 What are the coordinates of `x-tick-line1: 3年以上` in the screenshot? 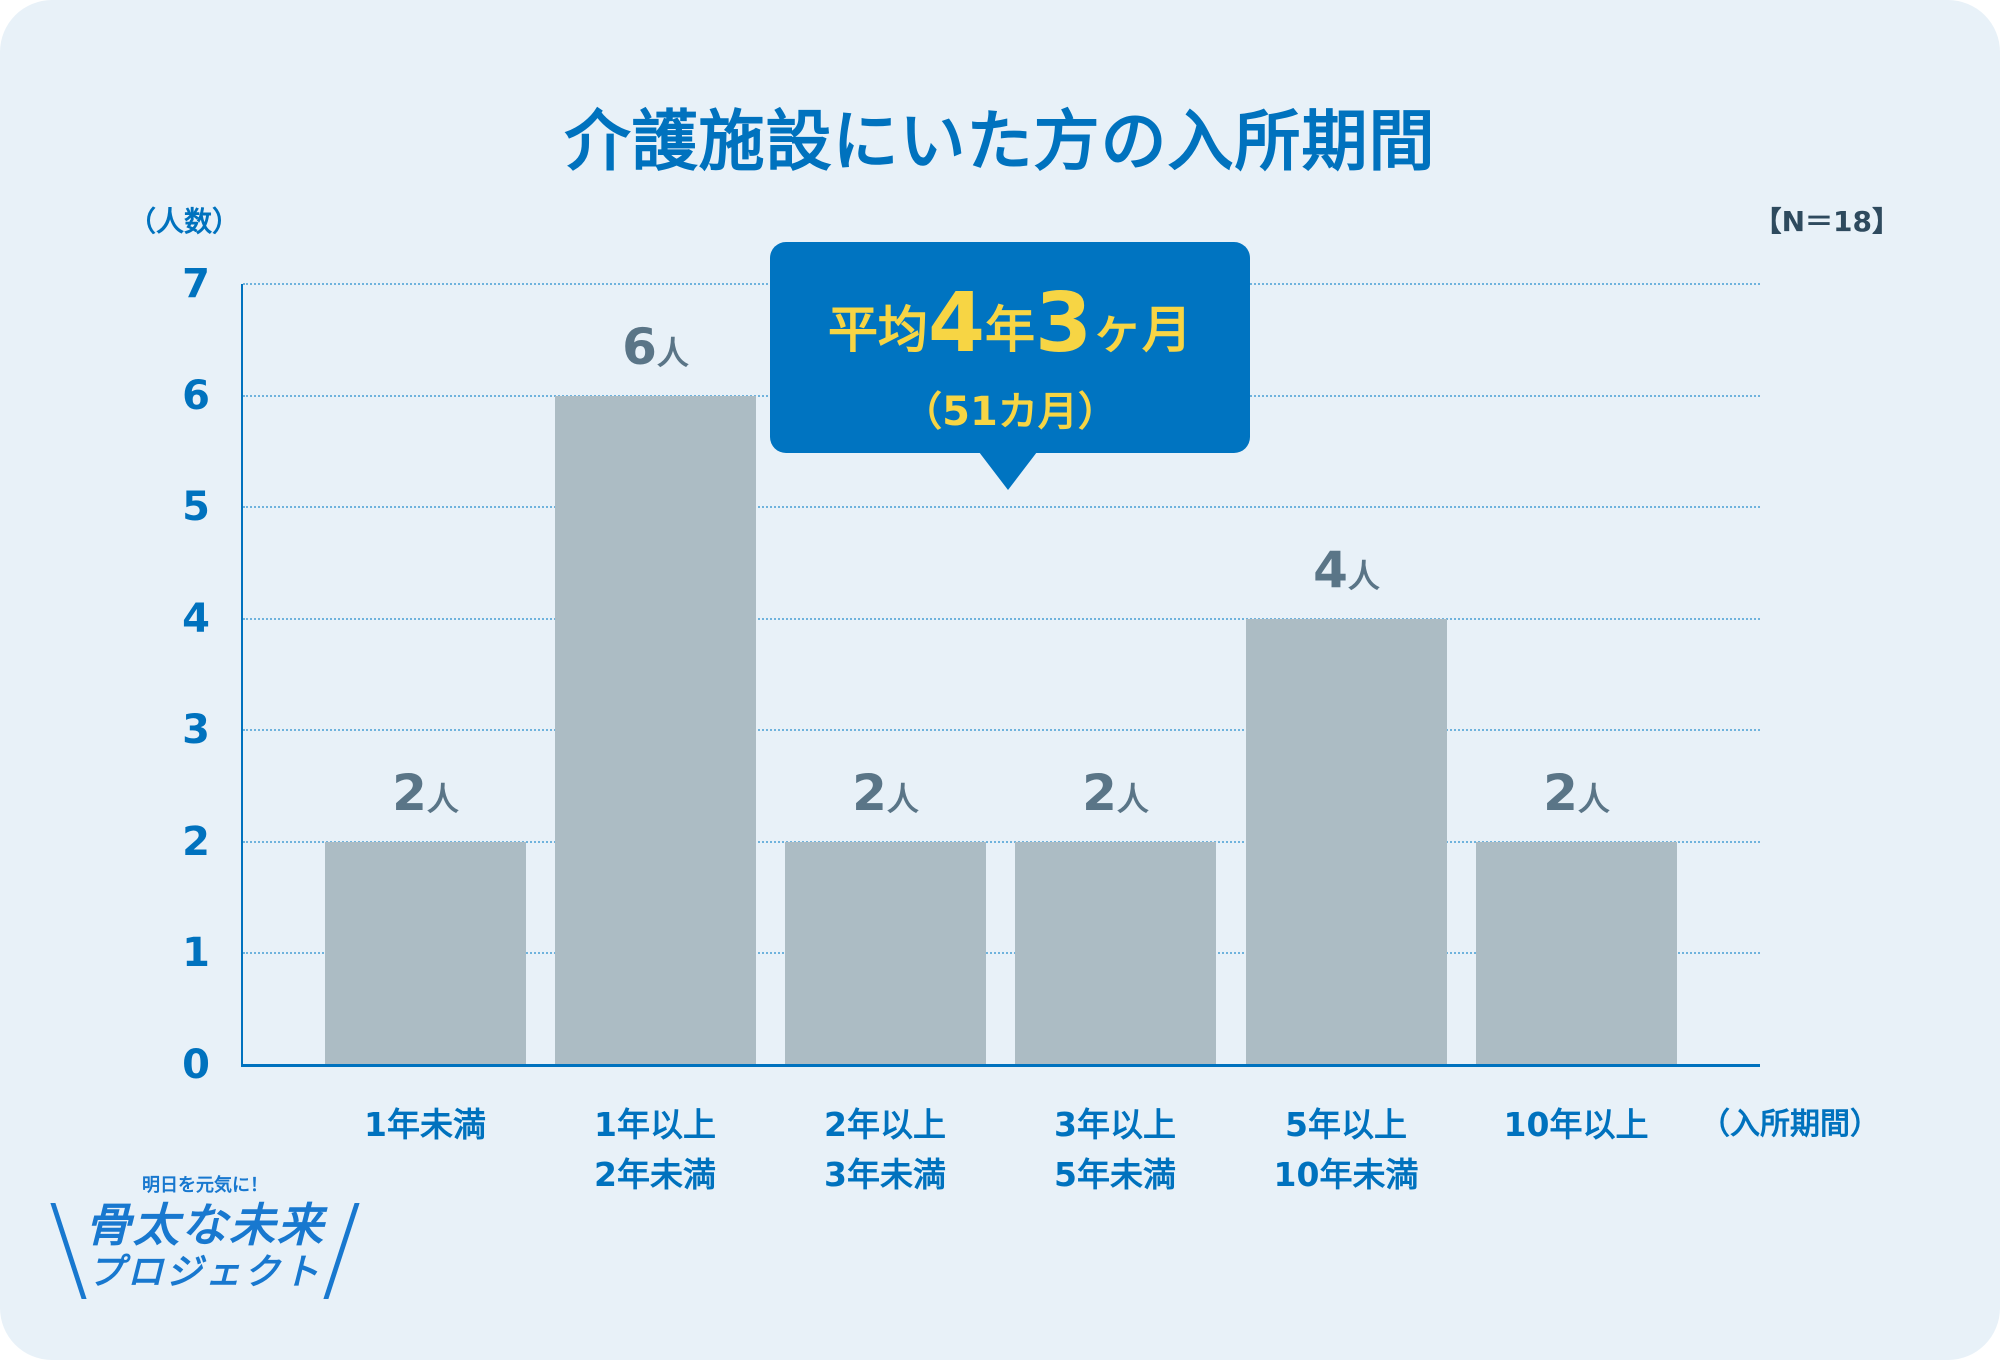 It's located at (1115, 1124).